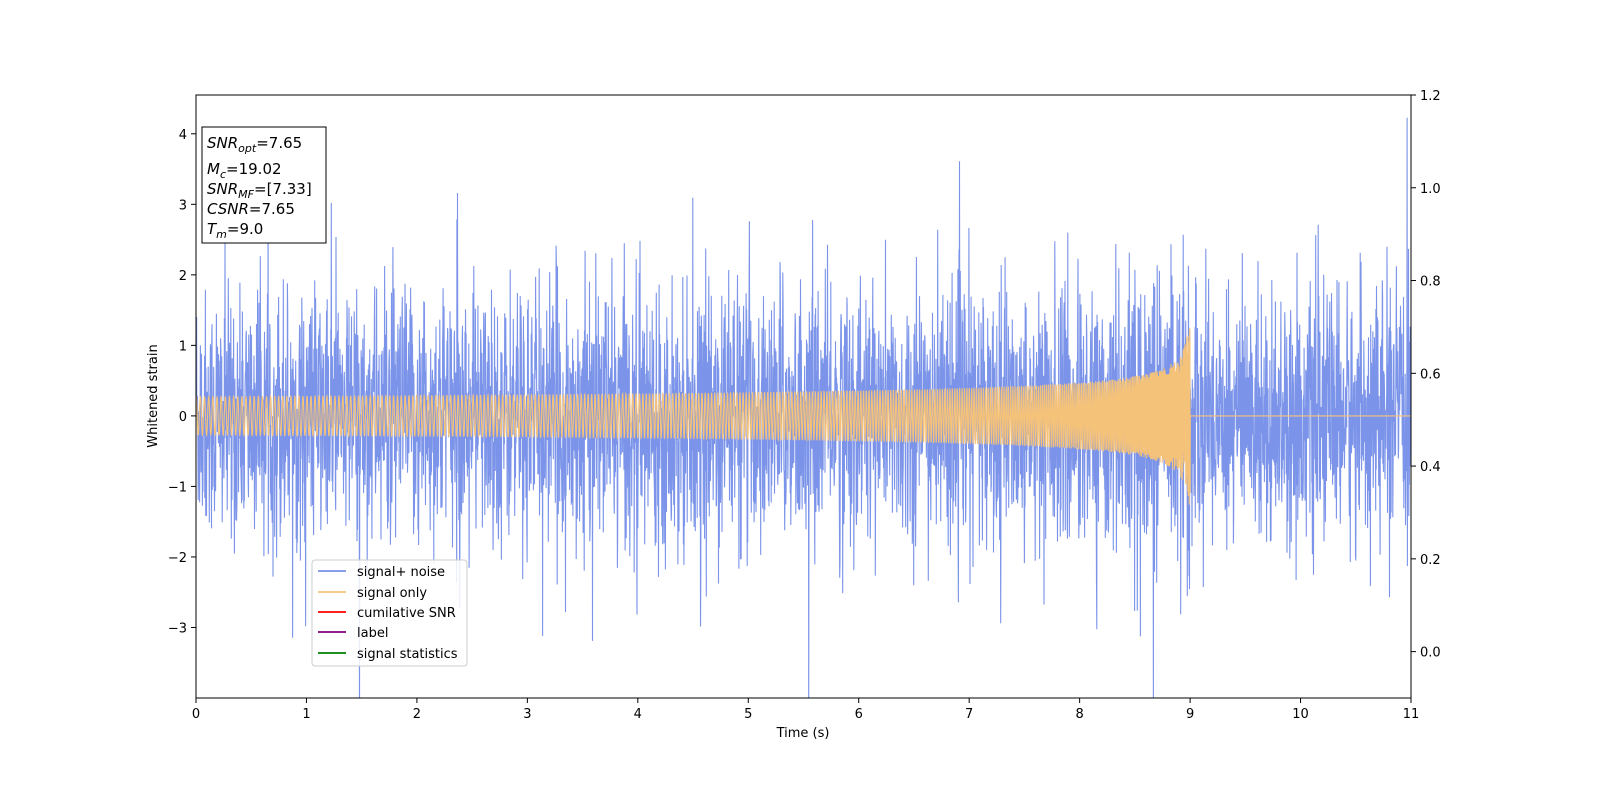 This screenshot has width=1600, height=800. Describe the element at coordinates (805, 710) in the screenshot. I see `x-axis: 0 1 2 3 4 5 6 7 8 9 10 11` at that location.